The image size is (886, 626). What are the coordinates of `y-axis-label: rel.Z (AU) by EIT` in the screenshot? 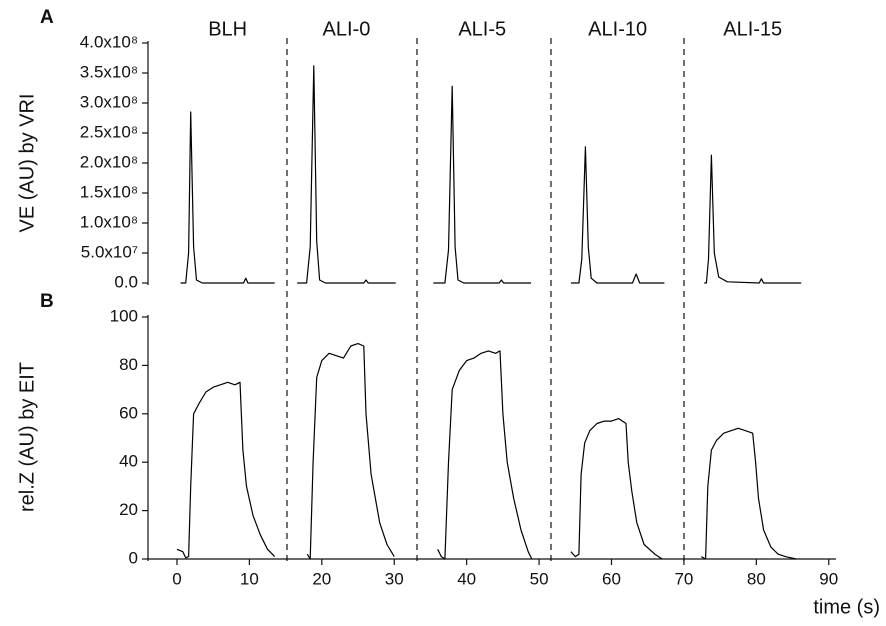 It's located at (27, 437).